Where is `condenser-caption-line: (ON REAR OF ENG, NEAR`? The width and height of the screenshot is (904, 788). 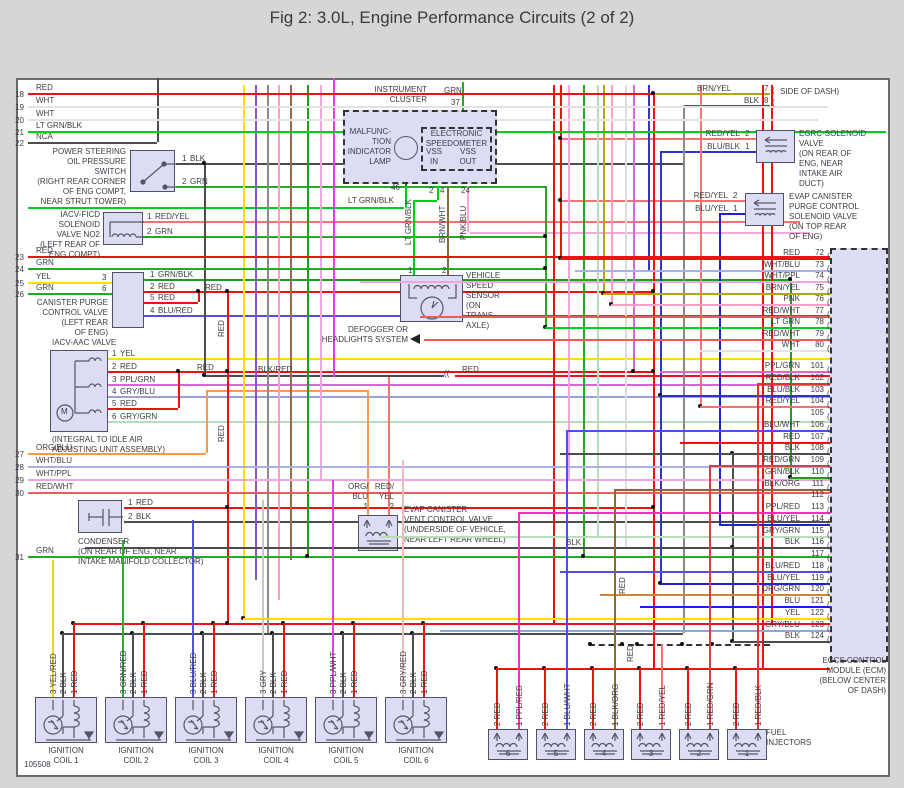 condenser-caption-line: (ON REAR OF ENG, NEAR is located at coordinates (127, 551).